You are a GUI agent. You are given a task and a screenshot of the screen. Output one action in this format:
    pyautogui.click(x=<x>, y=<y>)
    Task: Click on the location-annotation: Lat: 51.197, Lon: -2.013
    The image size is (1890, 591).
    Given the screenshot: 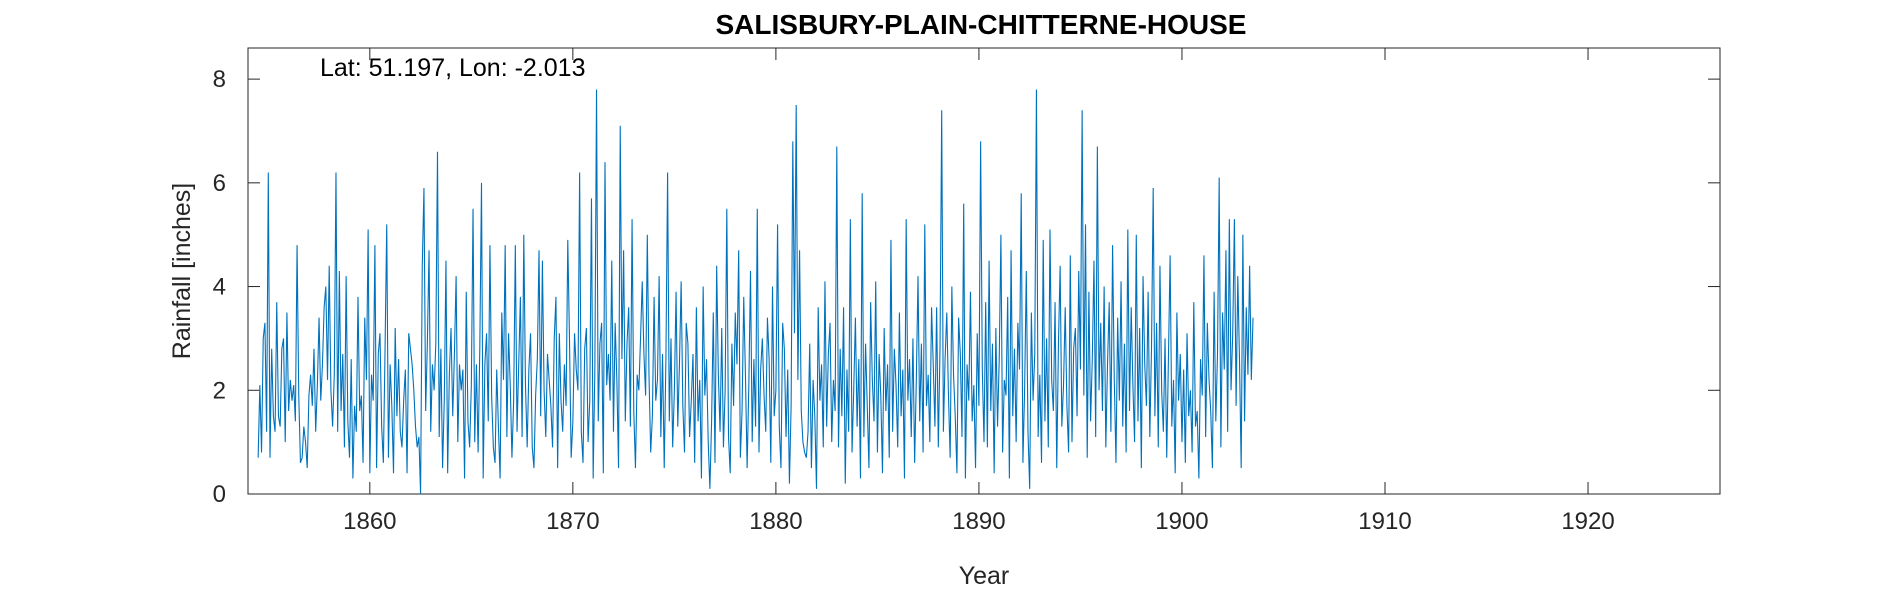 What is the action you would take?
    pyautogui.click(x=453, y=68)
    